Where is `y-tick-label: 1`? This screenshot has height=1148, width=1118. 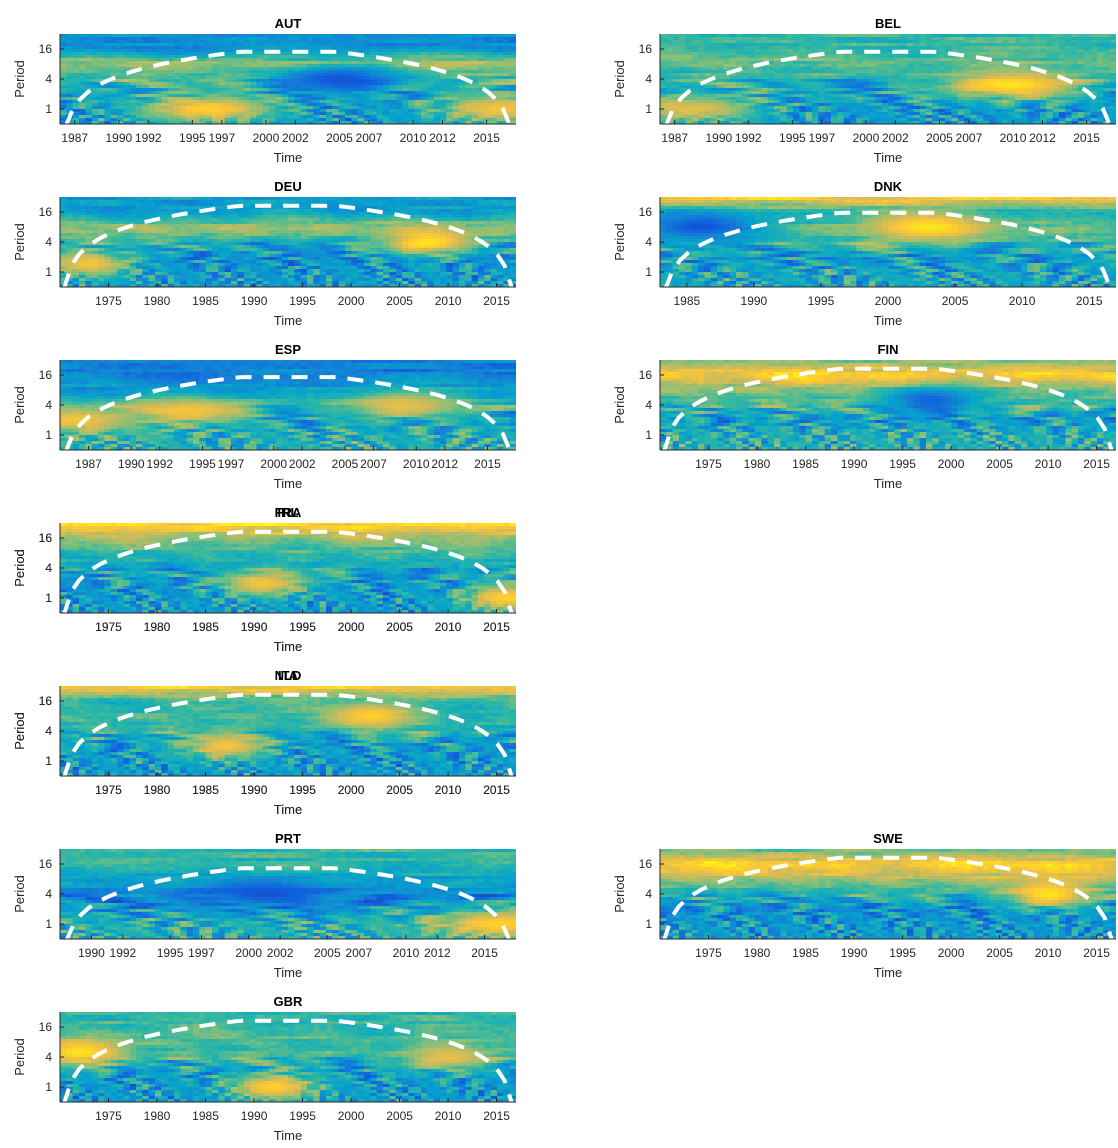 y-tick-label: 1 is located at coordinates (648, 109).